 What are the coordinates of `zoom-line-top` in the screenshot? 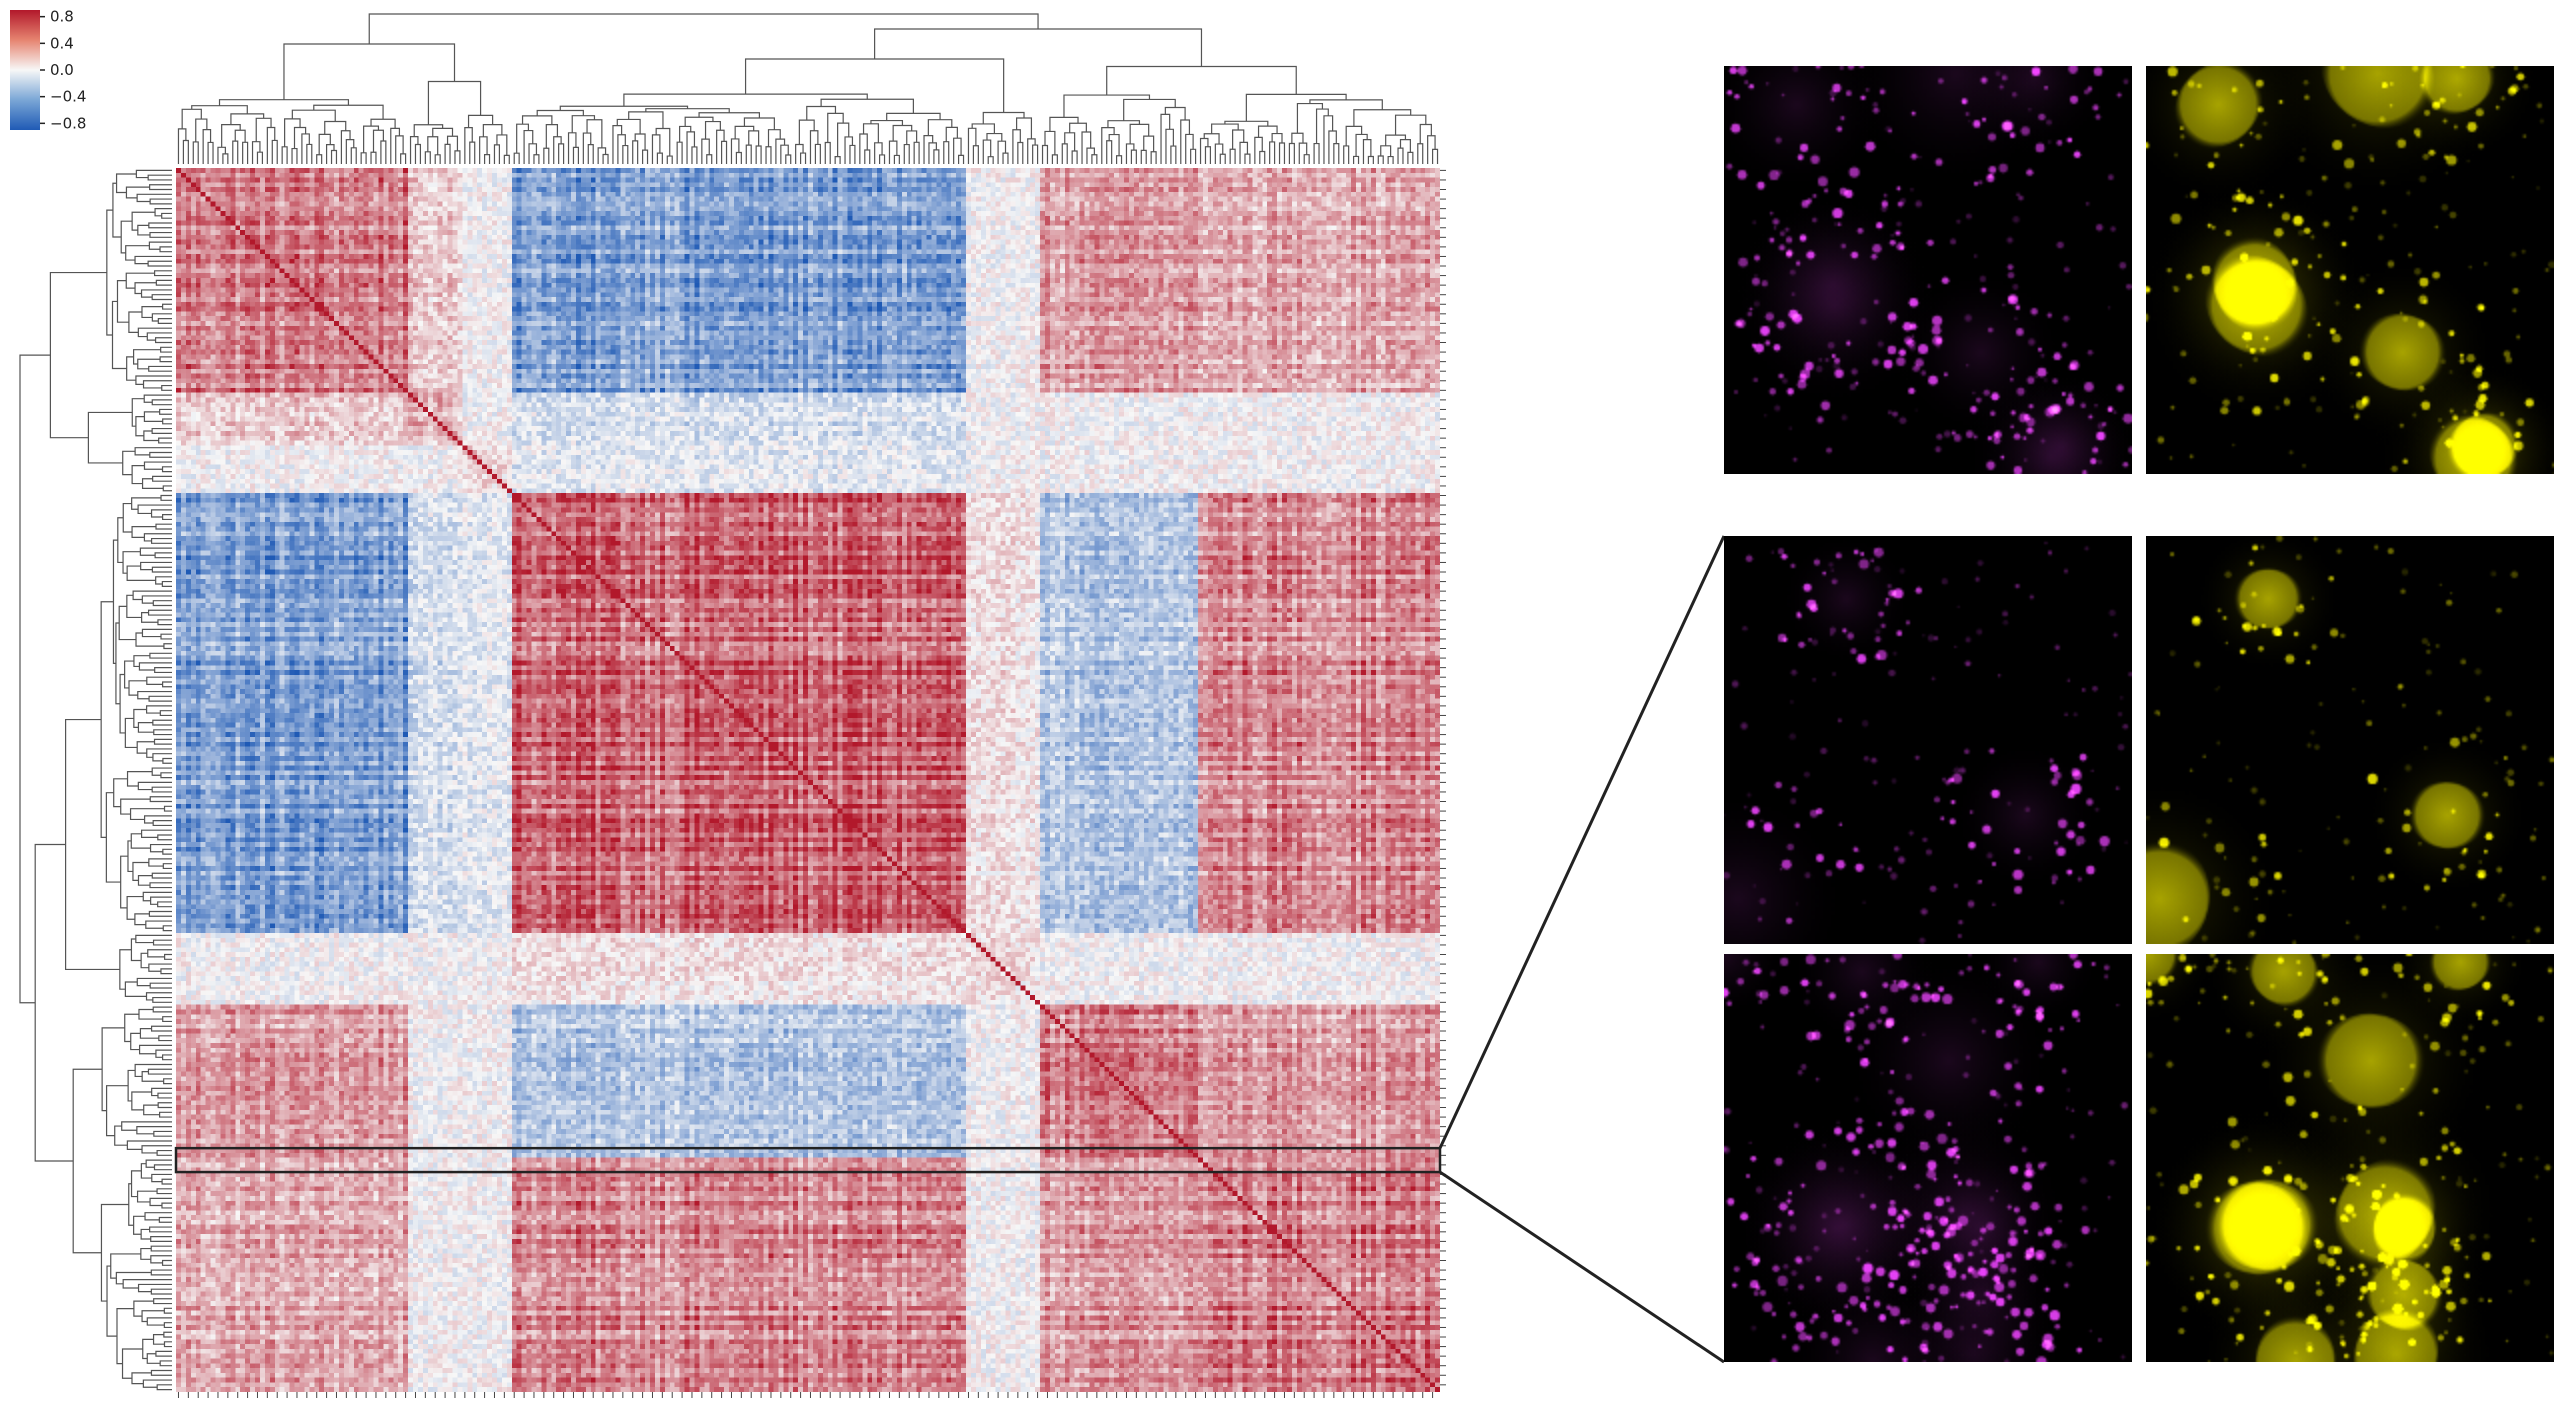 It's located at (1582, 842).